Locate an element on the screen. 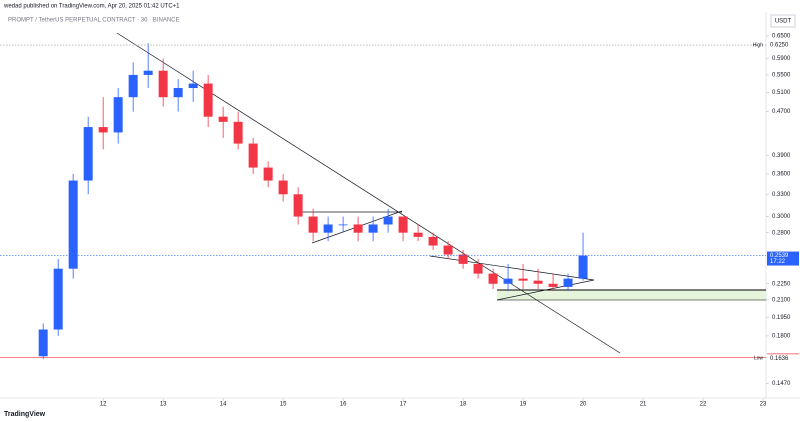  y-tick-label: 0.5100 is located at coordinates (781, 93).